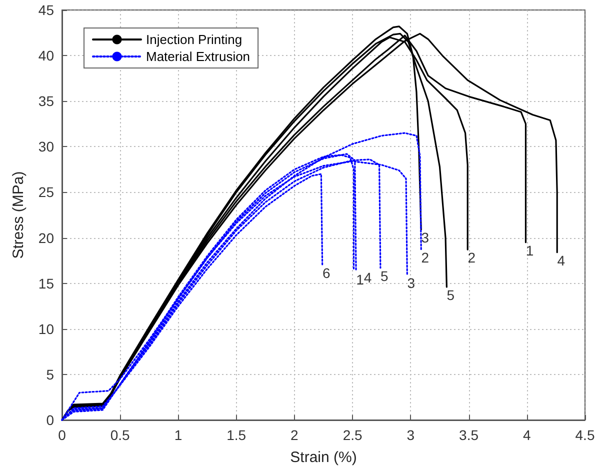 The width and height of the screenshot is (605, 471). I want to click on y-tick-label: 30, so click(46, 146).